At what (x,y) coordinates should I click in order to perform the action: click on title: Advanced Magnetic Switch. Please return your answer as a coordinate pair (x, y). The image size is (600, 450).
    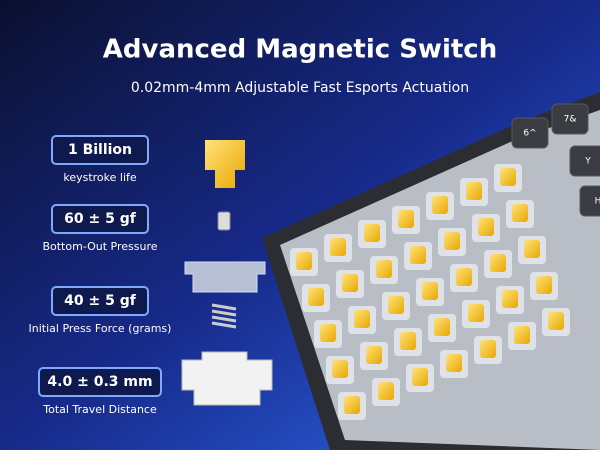
    Looking at the image, I should click on (300, 50).